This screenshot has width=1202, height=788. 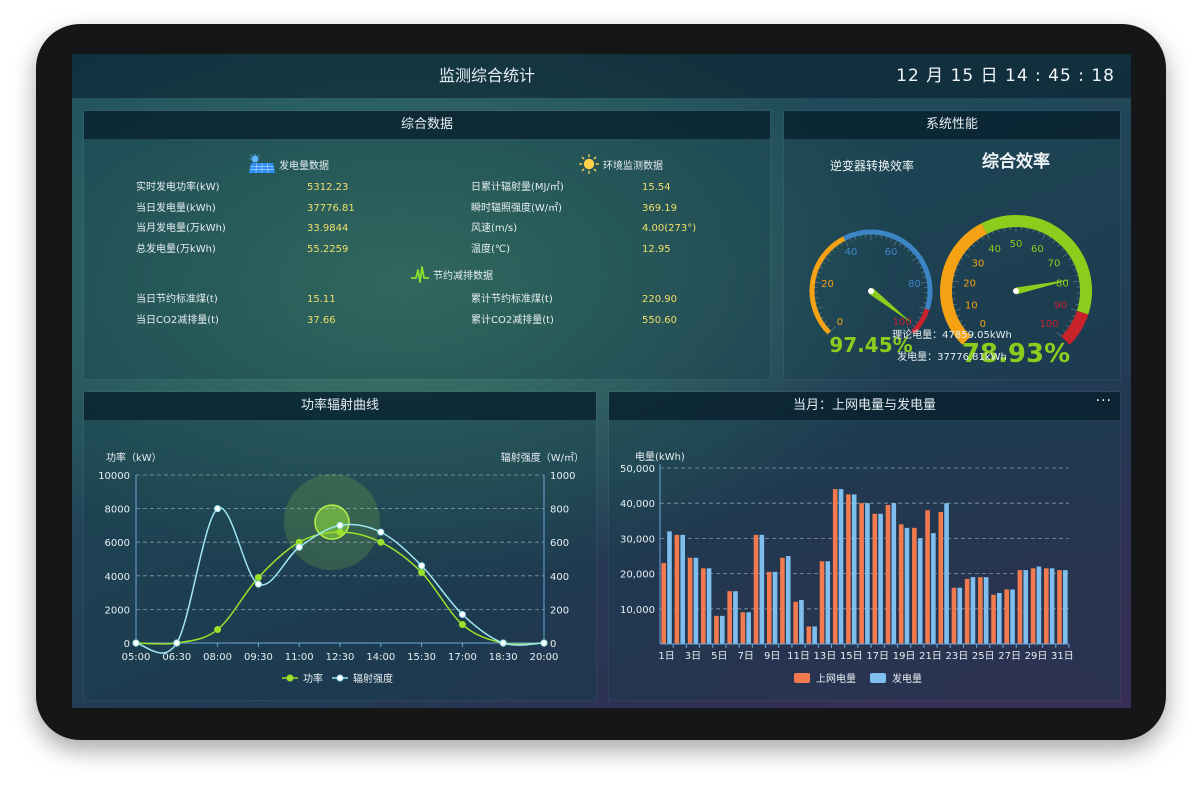 I want to click on legend-item: 发电量, so click(x=896, y=678).